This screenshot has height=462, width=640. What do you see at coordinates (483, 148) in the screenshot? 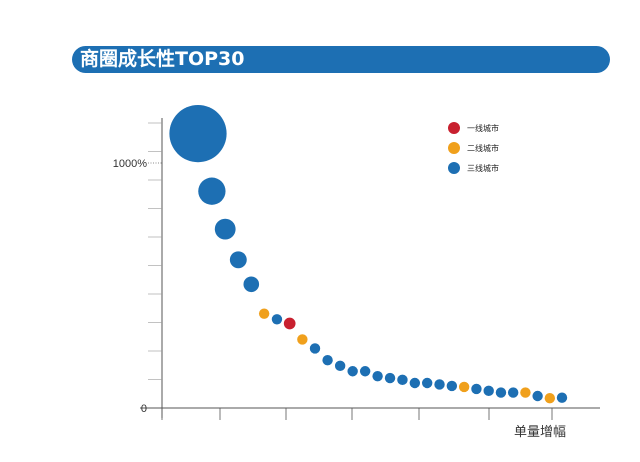
I see `legend-label: 二线城市` at bounding box center [483, 148].